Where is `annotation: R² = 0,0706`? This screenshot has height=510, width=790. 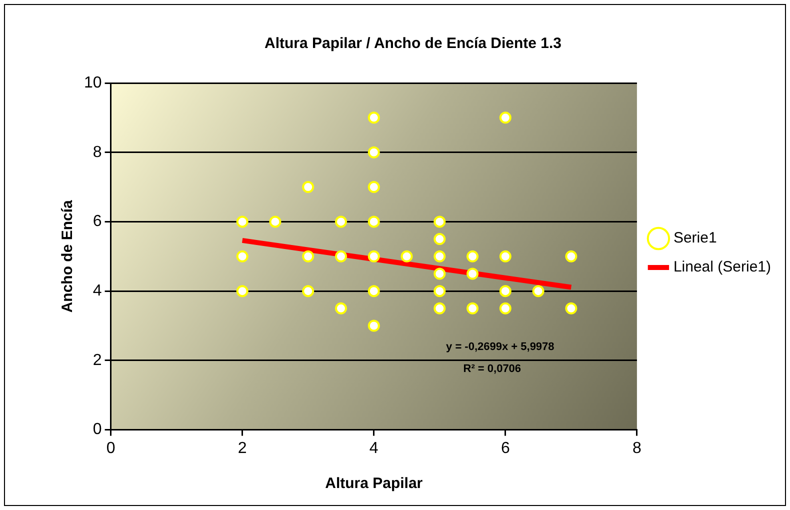 annotation: R² = 0,0706 is located at coordinates (492, 369).